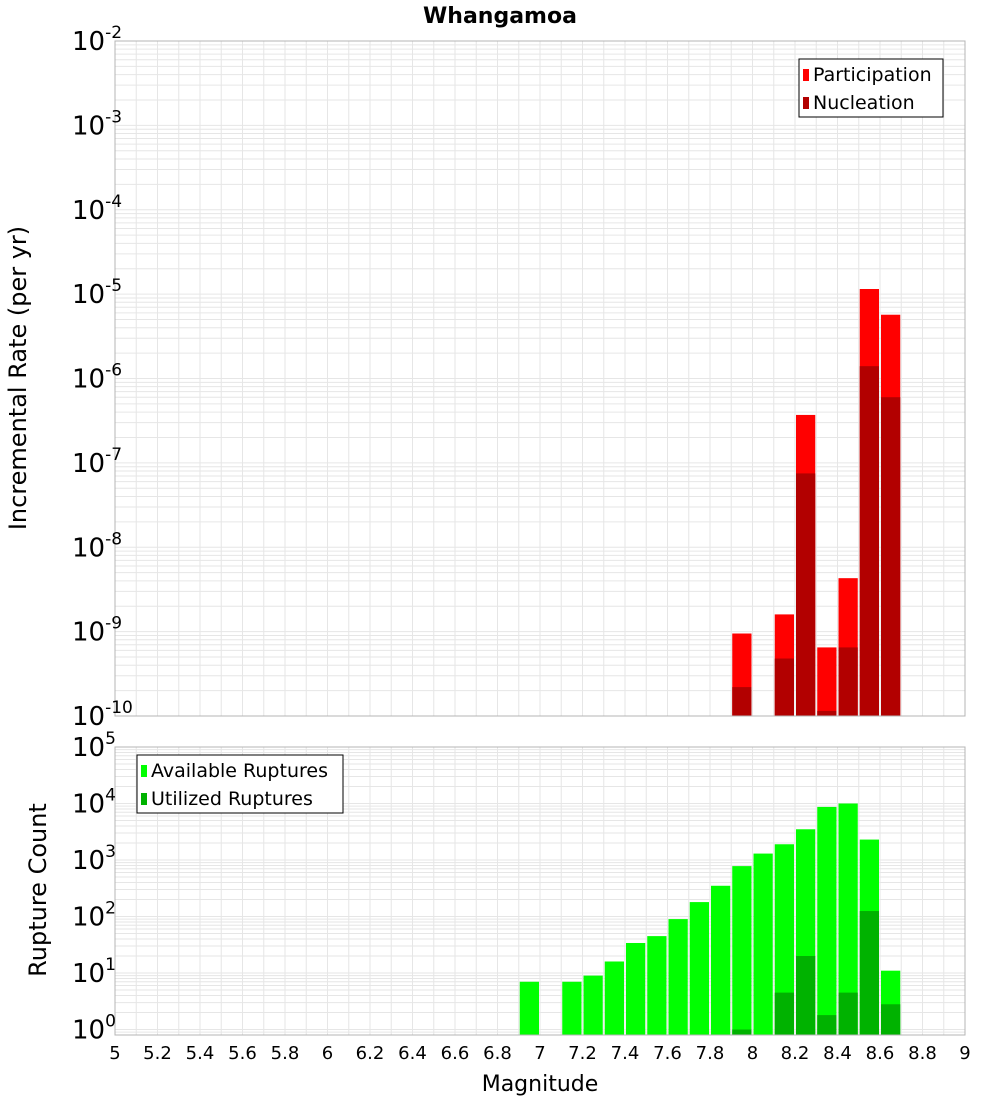 The width and height of the screenshot is (1000, 1104). What do you see at coordinates (239, 771) in the screenshot?
I see `legend-label: Available Ruptures` at bounding box center [239, 771].